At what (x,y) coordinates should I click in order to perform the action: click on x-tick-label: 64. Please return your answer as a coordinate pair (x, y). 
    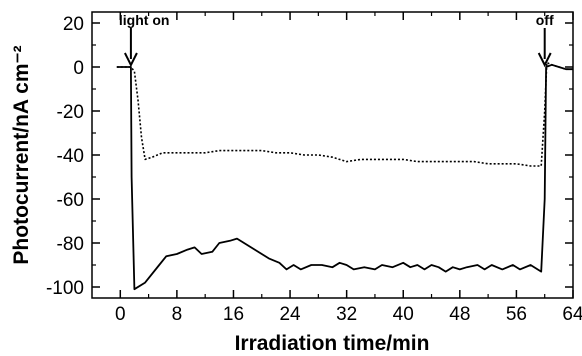
    Looking at the image, I should click on (572, 314).